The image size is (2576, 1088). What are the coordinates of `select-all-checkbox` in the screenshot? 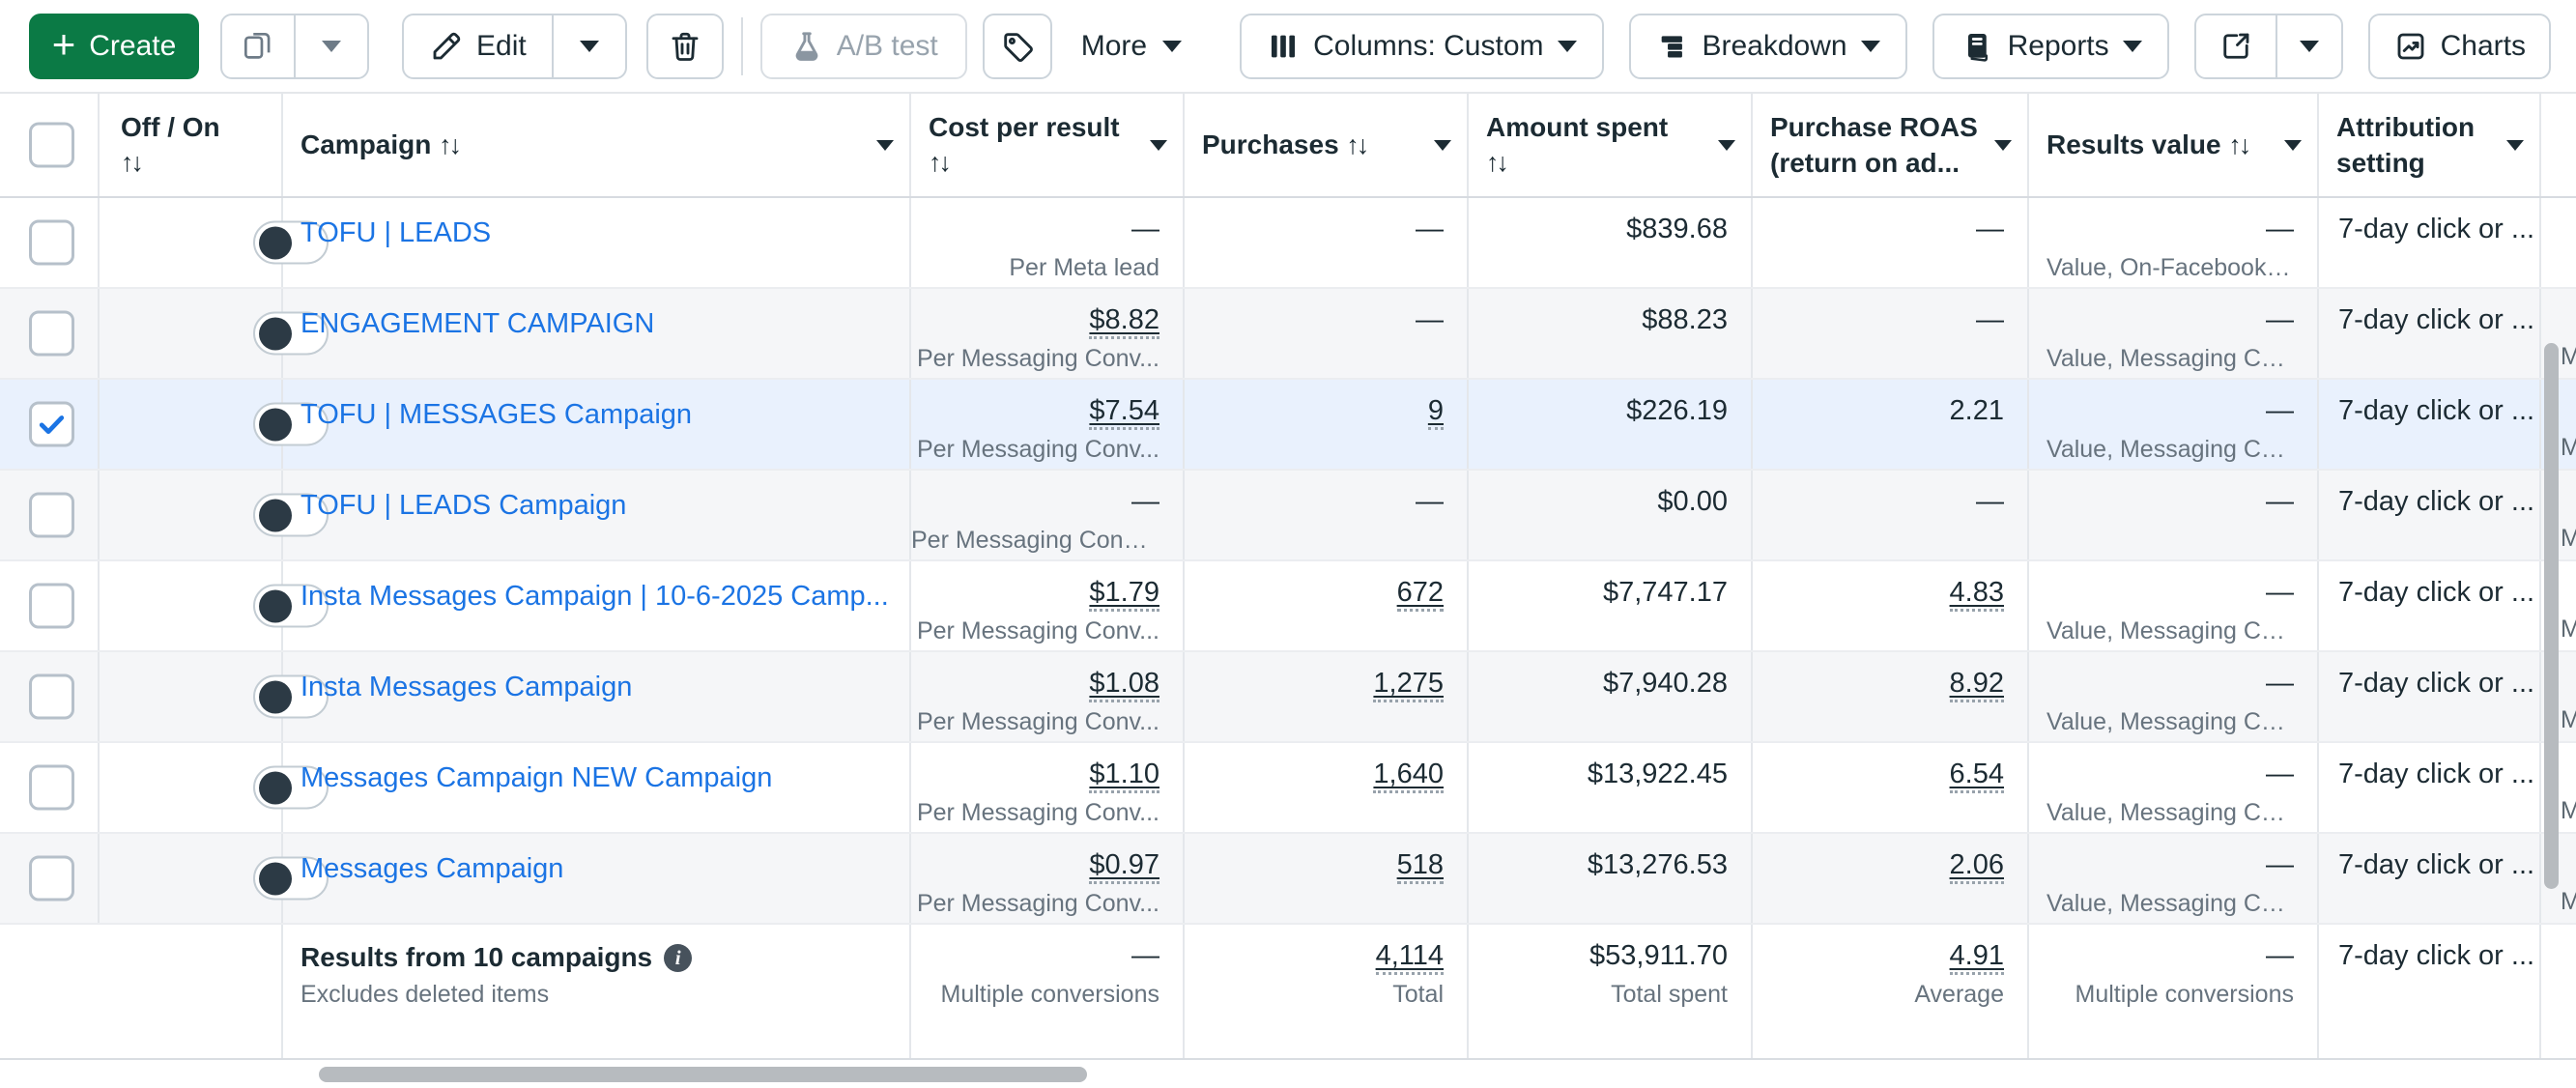 It's located at (52, 145).